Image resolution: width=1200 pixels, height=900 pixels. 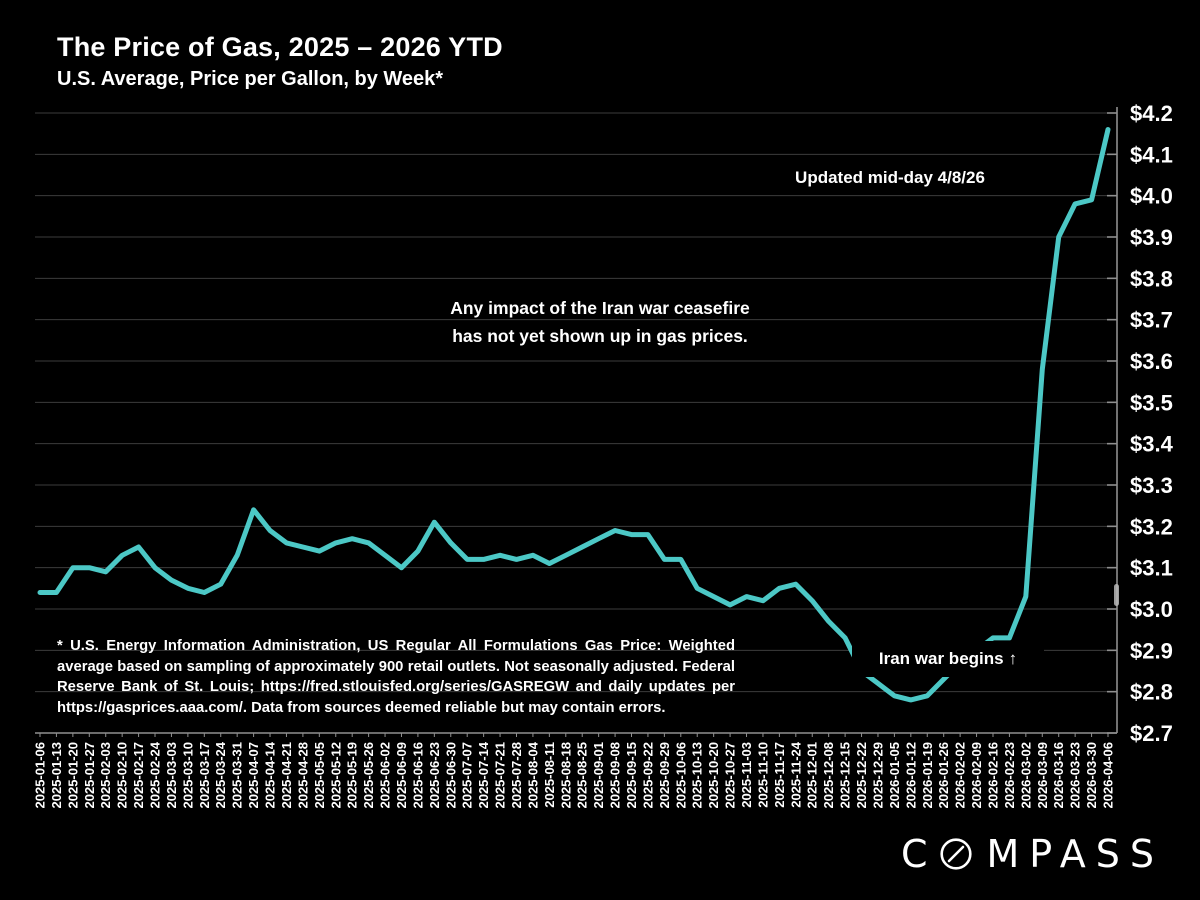 I want to click on x-tick-label: 2026-02-16, so click(x=992, y=775).